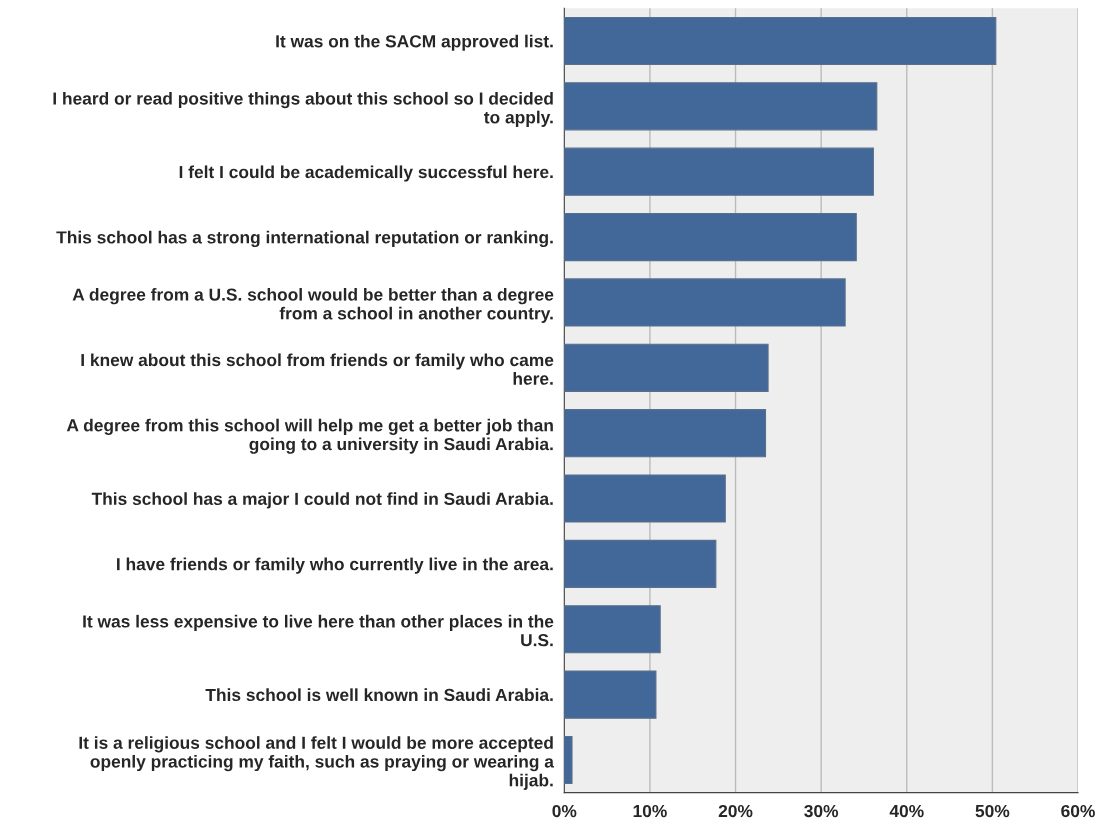  What do you see at coordinates (303, 109) in the screenshot?
I see `y-tick-label: I heard or read positive things about this school so I decided to apply.` at bounding box center [303, 109].